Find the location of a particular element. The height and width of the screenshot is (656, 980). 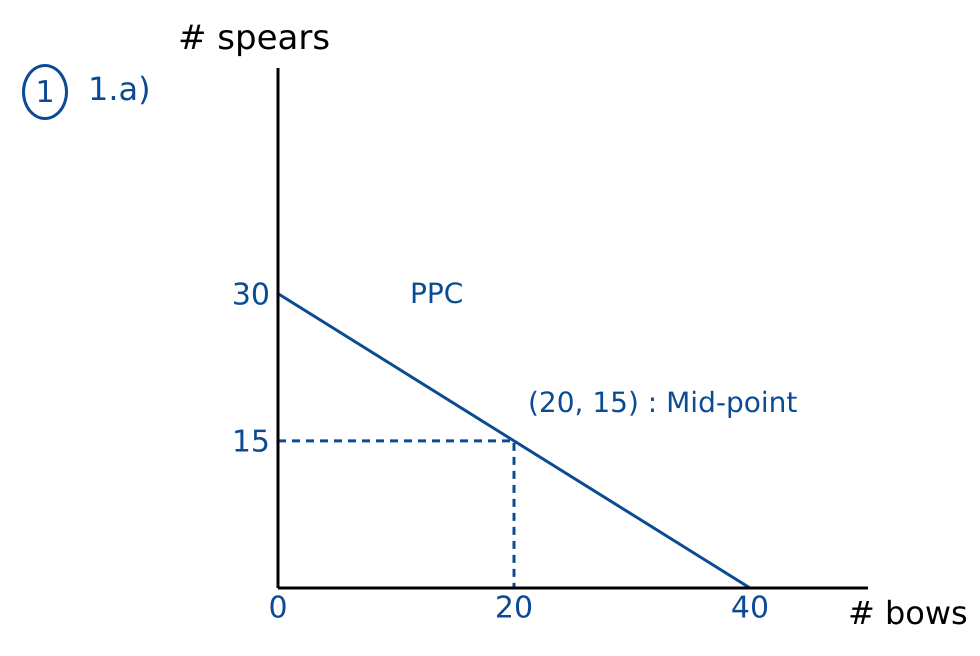

y-tick-label: 15 is located at coordinates (251, 442).